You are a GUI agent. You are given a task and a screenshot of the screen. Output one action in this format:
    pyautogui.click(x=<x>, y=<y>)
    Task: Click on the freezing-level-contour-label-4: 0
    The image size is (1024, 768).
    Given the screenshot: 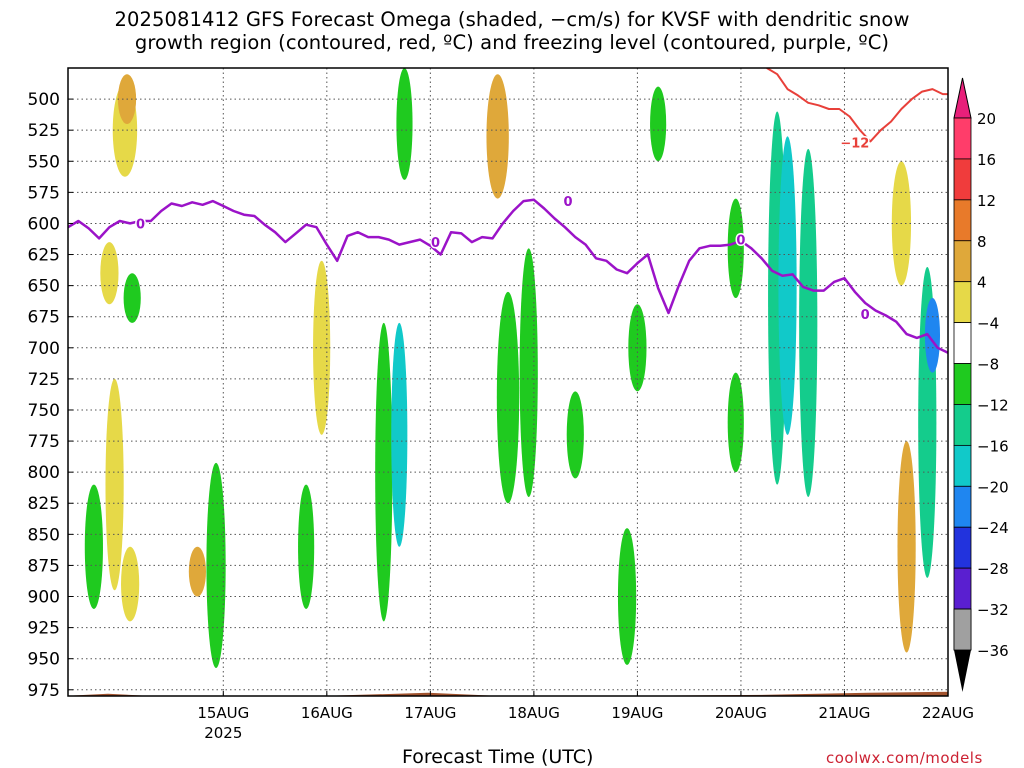 What is the action you would take?
    pyautogui.click(x=865, y=315)
    